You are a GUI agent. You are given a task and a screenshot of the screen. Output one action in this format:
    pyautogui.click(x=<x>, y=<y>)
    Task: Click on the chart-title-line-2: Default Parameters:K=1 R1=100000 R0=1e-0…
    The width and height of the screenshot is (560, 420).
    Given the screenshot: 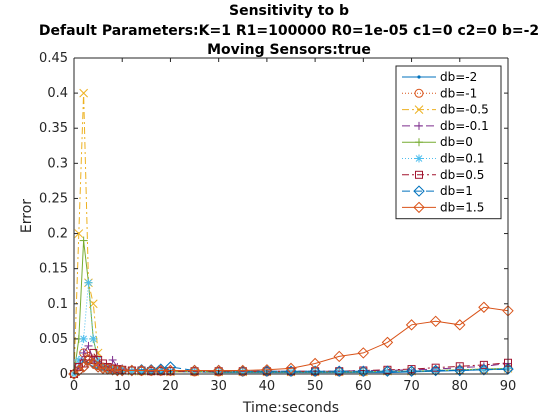 What is the action you would take?
    pyautogui.click(x=289, y=31)
    